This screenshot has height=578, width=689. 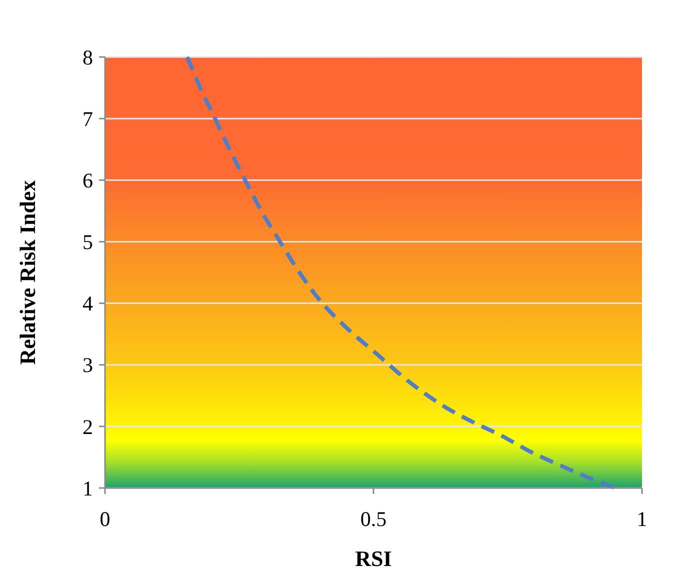 I want to click on y-tick-label: 6, so click(x=87, y=180).